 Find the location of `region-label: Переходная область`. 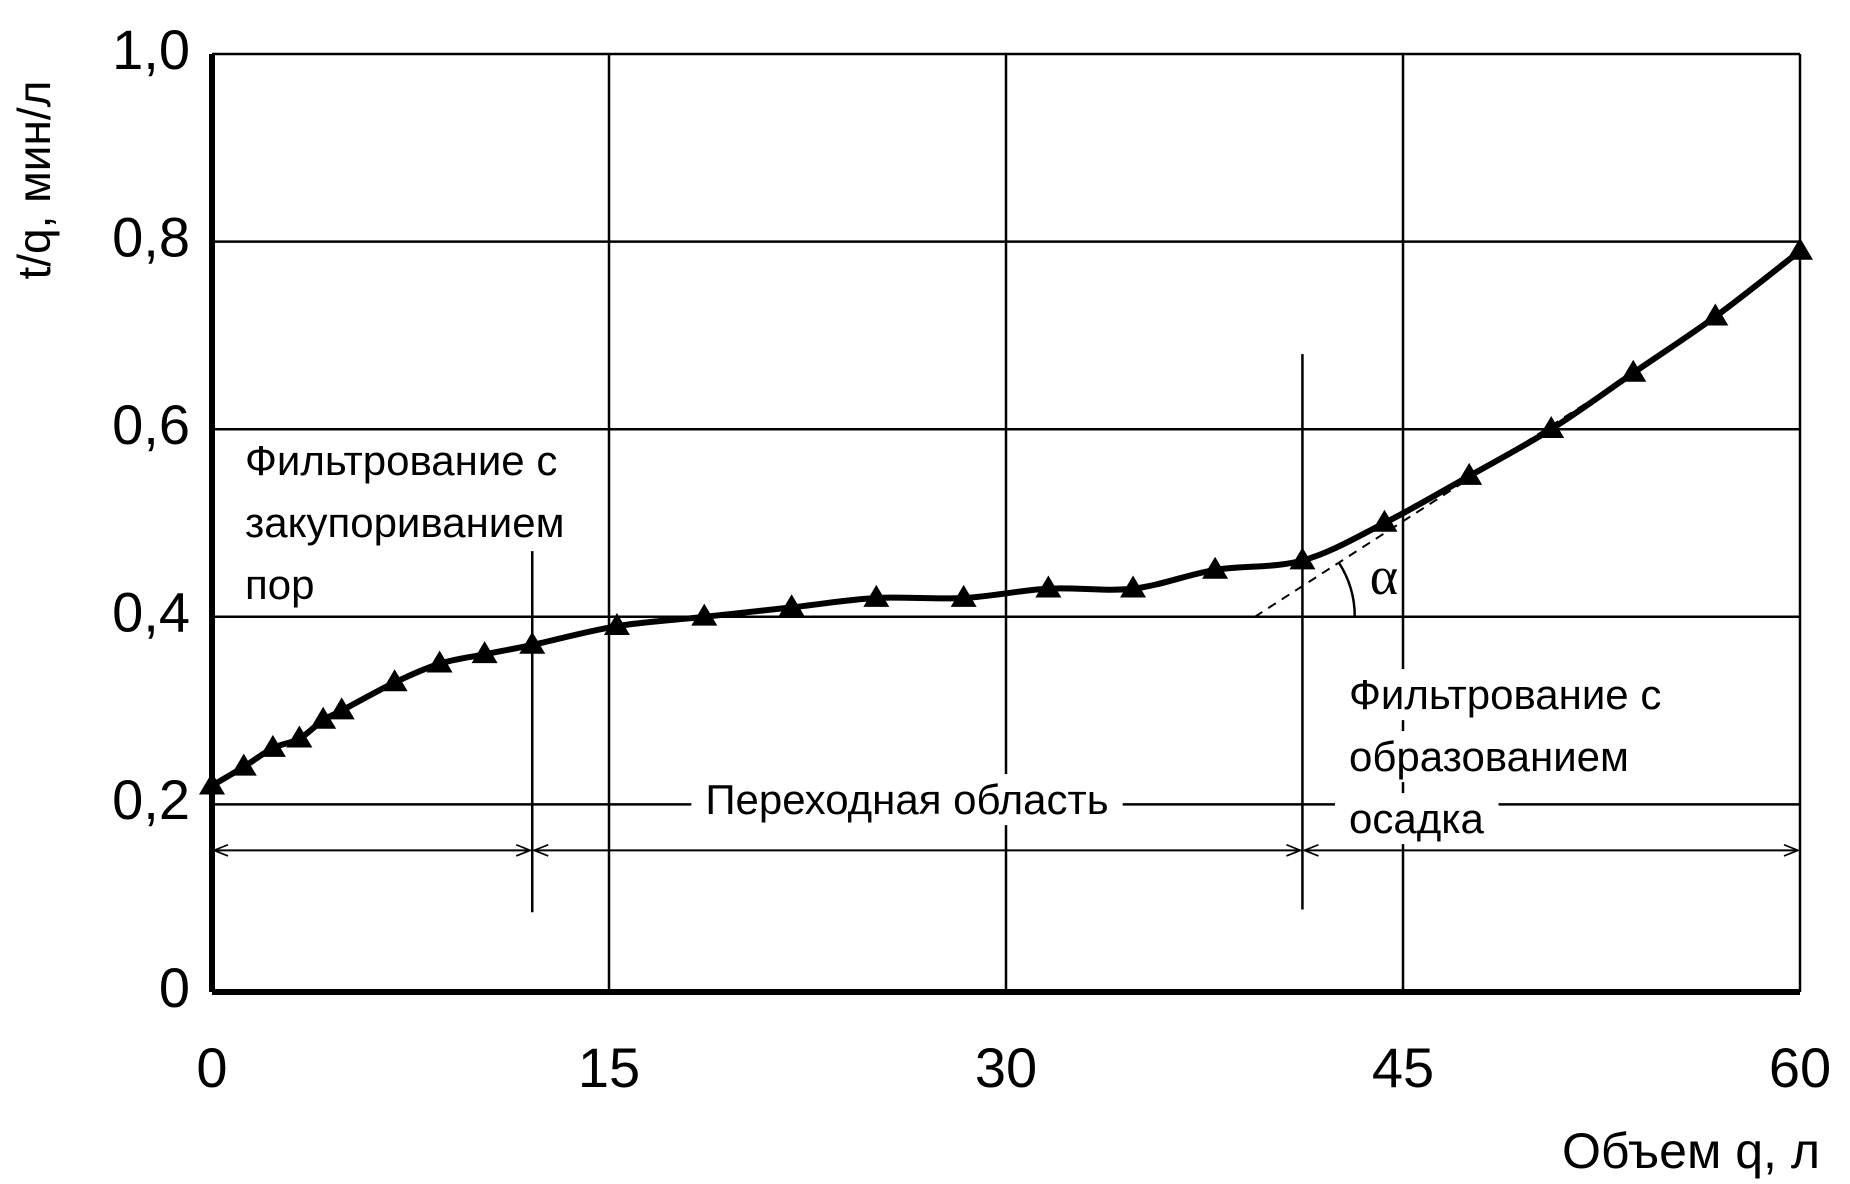

region-label: Переходная область is located at coordinates (906, 799).